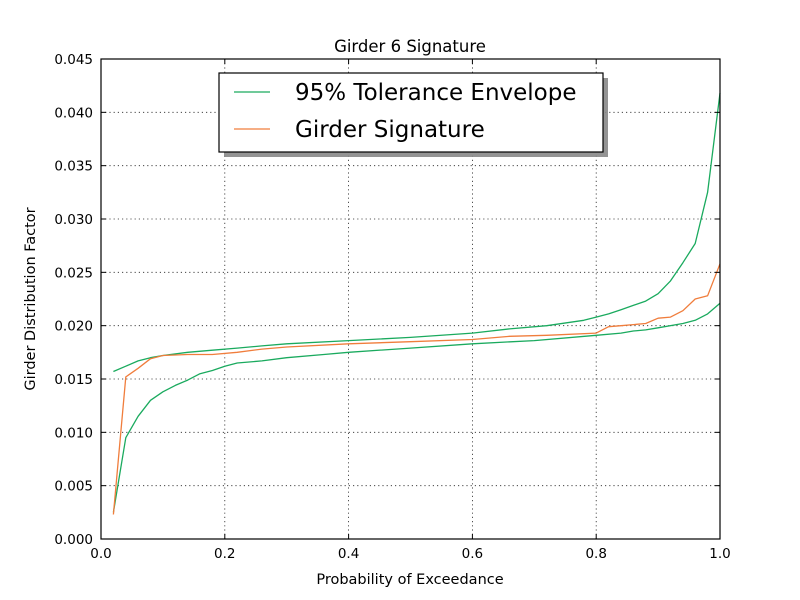 The image size is (800, 600). What do you see at coordinates (73, 167) in the screenshot?
I see `y-tick-label: 0.035` at bounding box center [73, 167].